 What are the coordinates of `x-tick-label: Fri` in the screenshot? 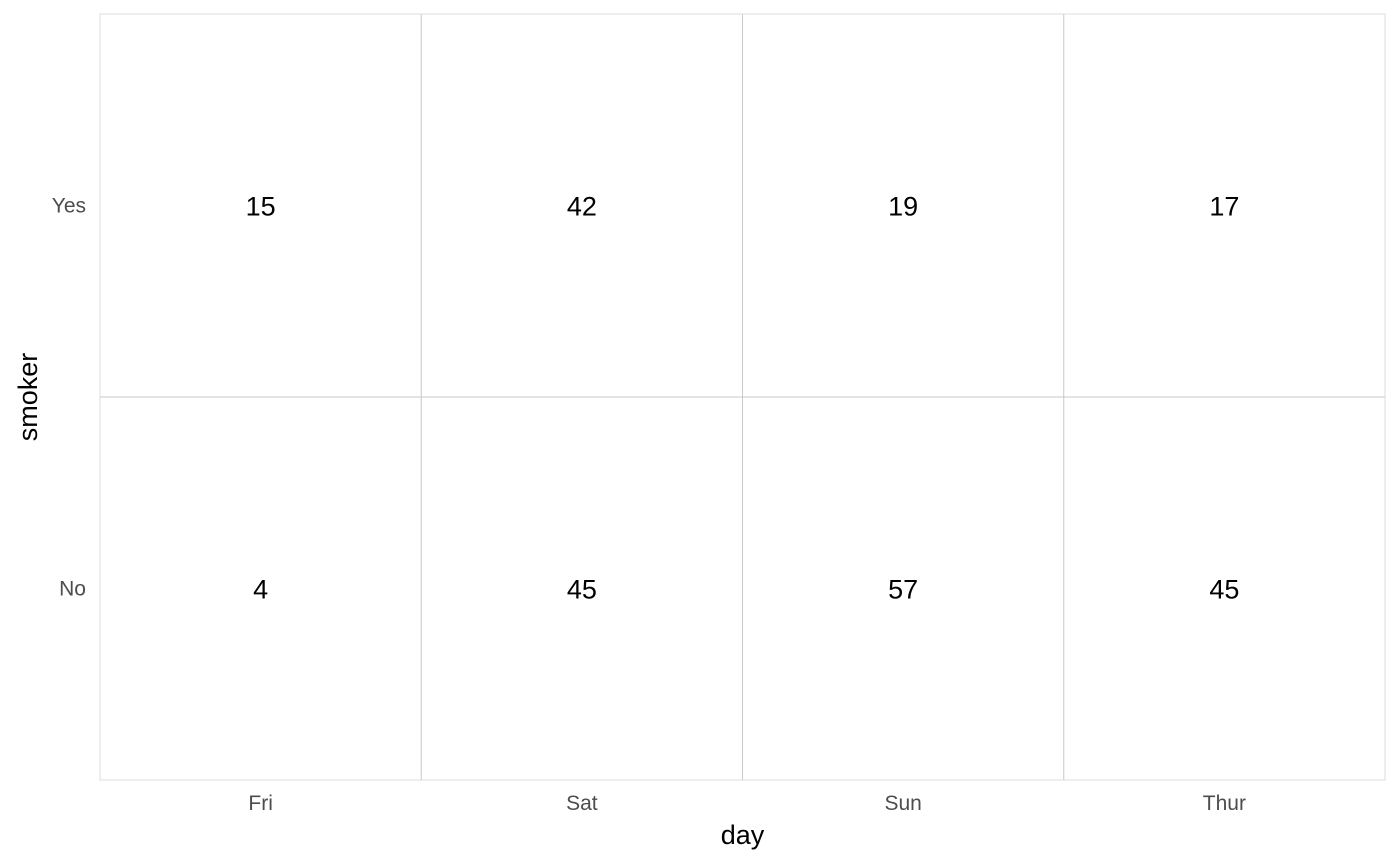 It's located at (260, 803).